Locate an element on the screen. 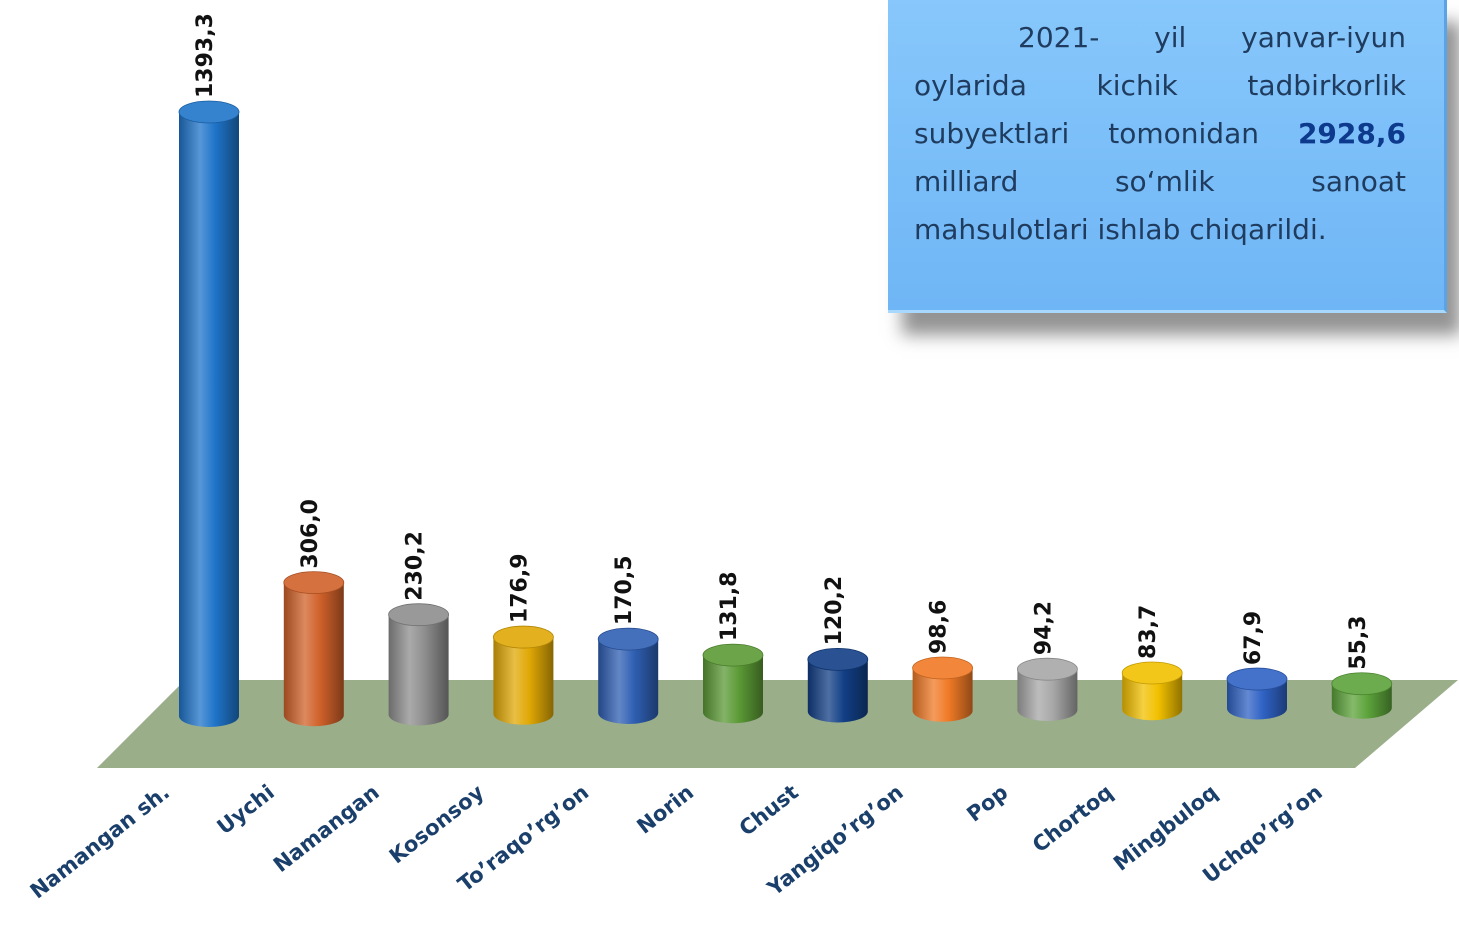  value-label: 67,9 is located at coordinates (1253, 638).